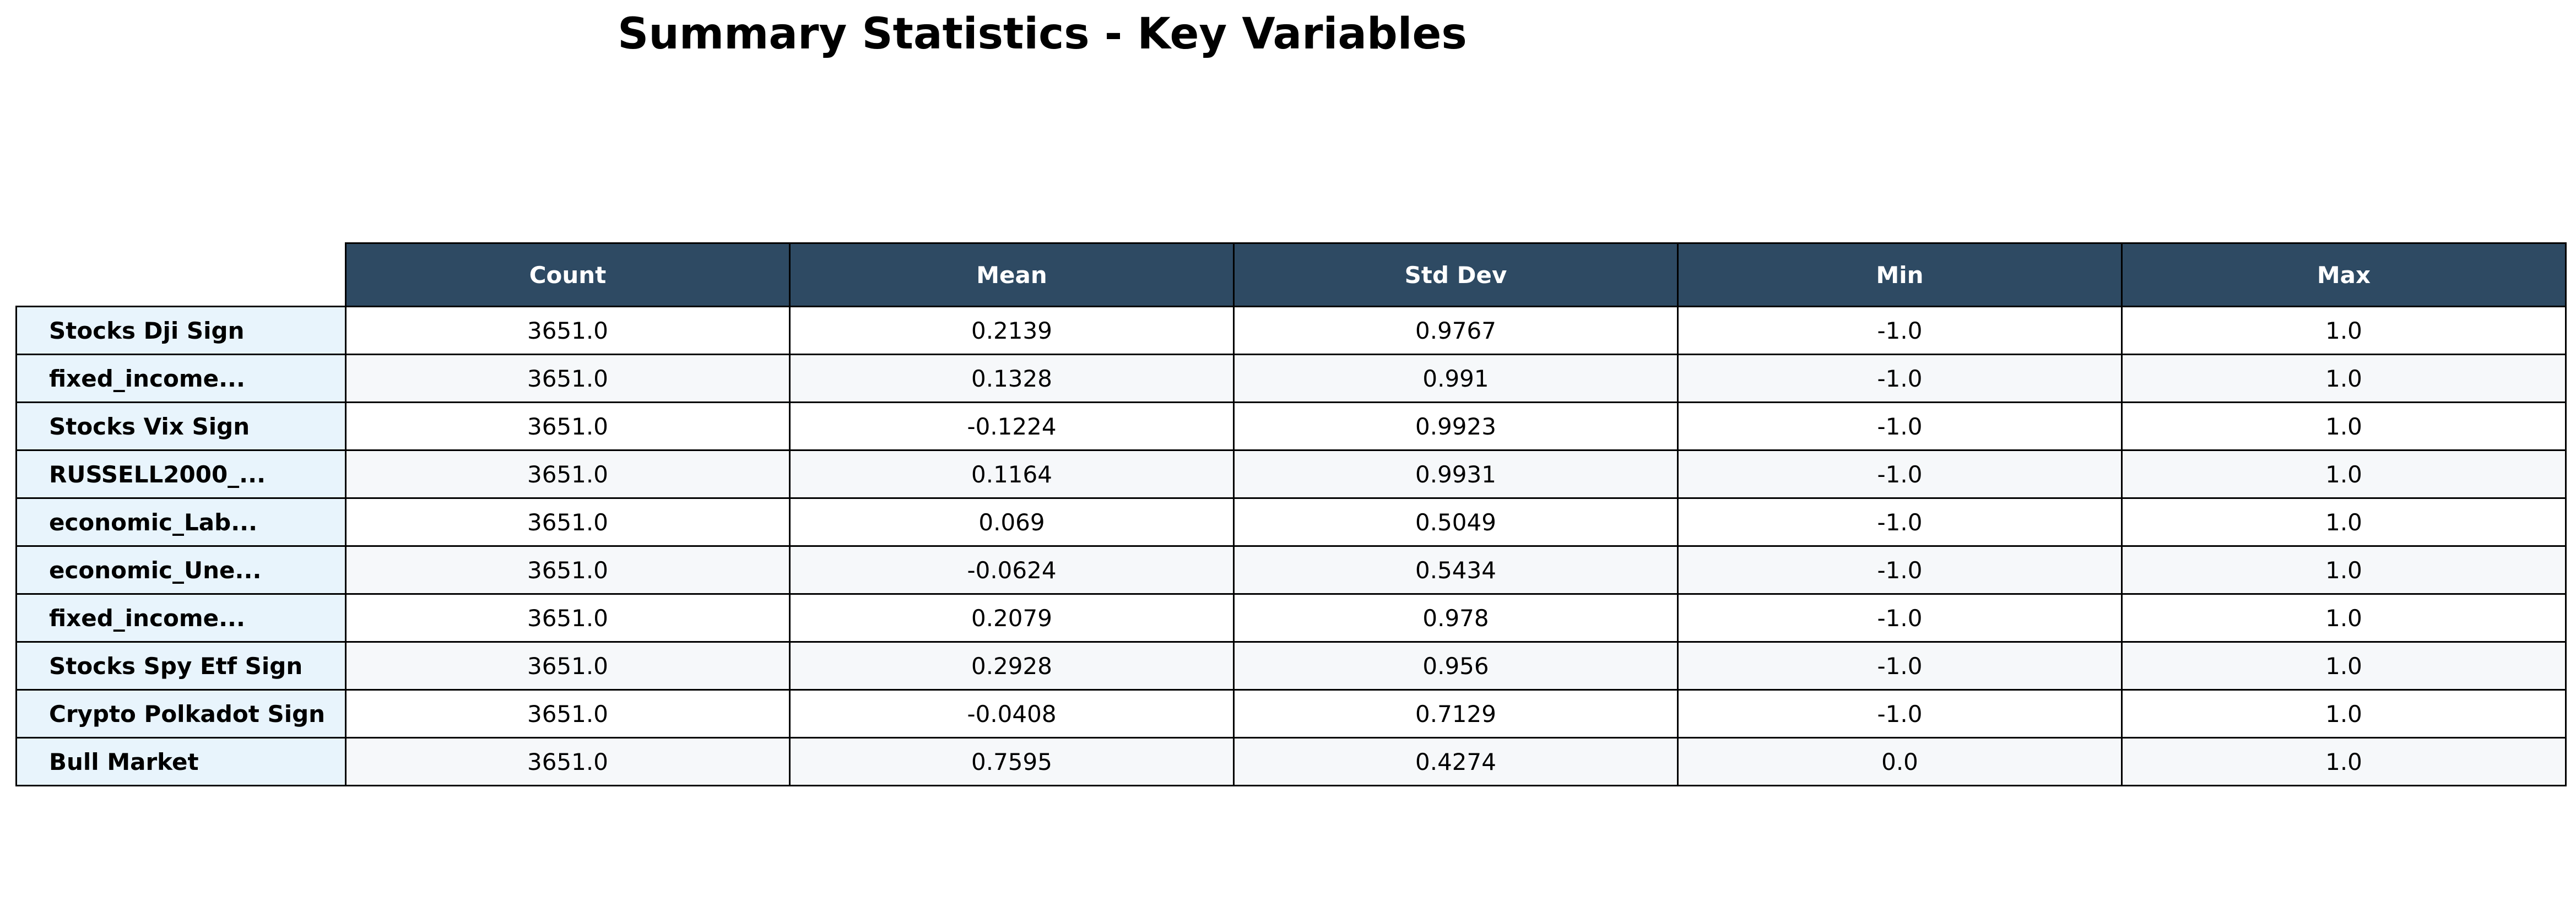 The image size is (2576, 923). I want to click on cell-std-dev: 0.9767, so click(1456, 330).